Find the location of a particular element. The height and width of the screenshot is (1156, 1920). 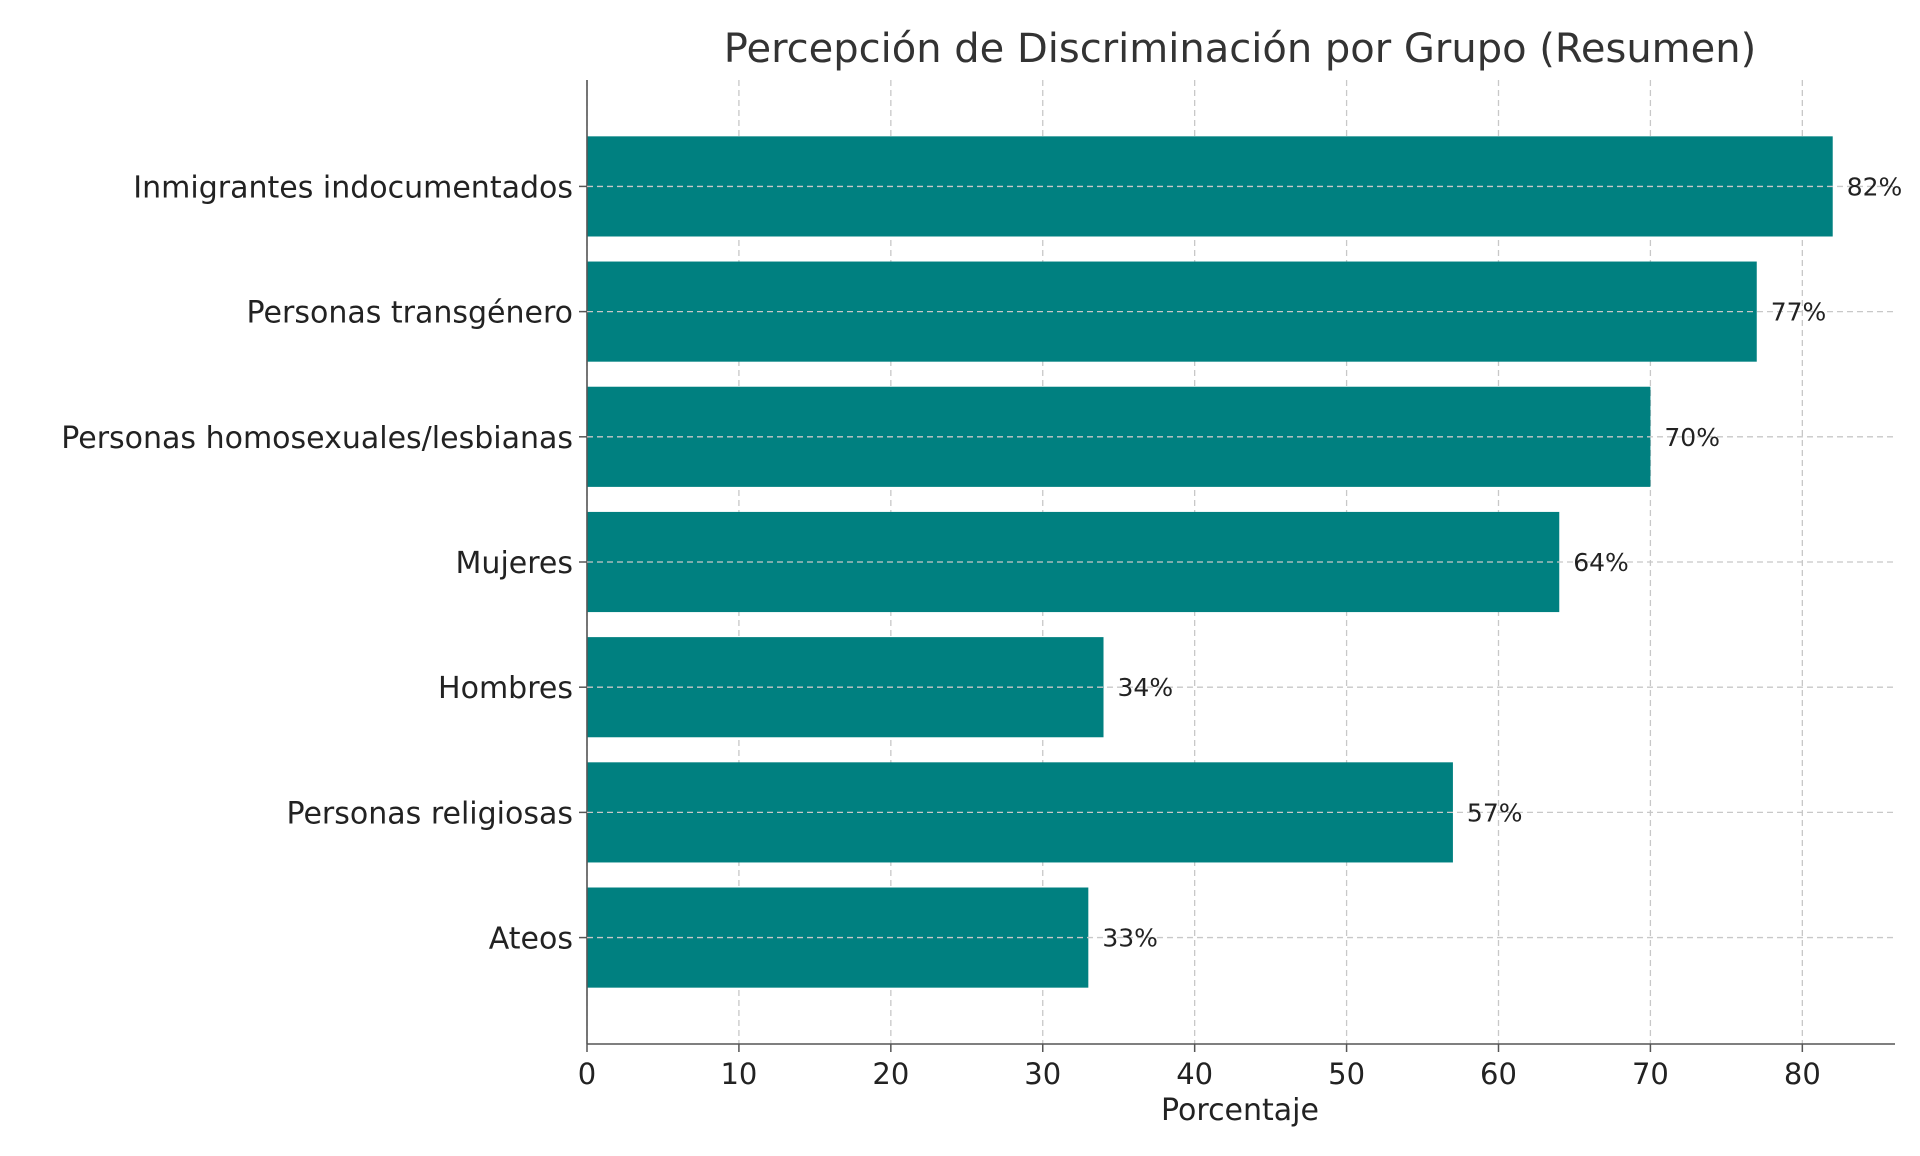

y-tick-label: Personas religiosas is located at coordinates (429, 813).